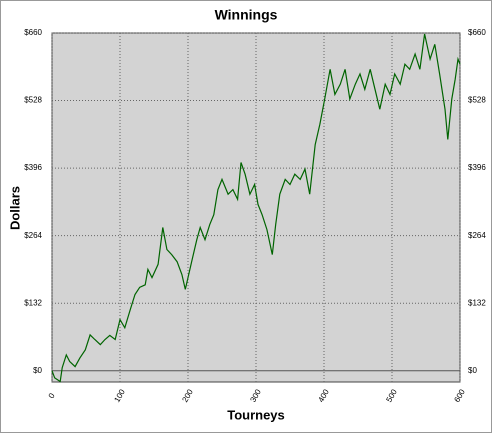 This screenshot has width=492, height=433. What do you see at coordinates (477, 167) in the screenshot?
I see `y-tick-label-right: $396` at bounding box center [477, 167].